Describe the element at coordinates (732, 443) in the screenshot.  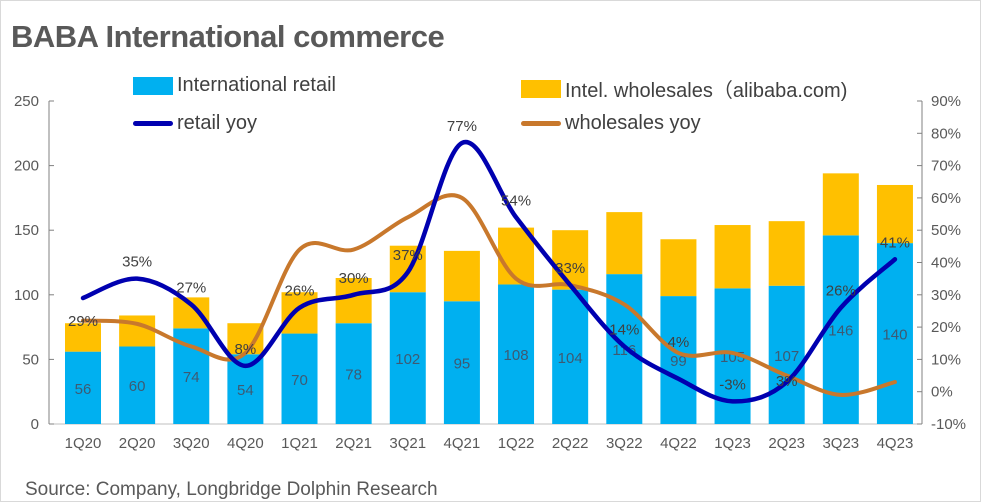
I see `x-tick-label: 1Q23` at that location.